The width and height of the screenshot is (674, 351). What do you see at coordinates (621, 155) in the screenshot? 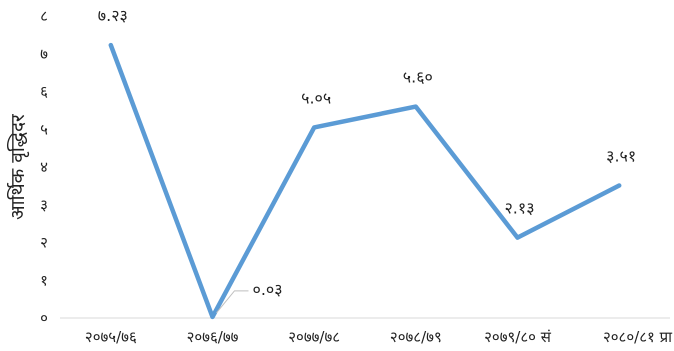
I see `data-label: ३.५१` at bounding box center [621, 155].